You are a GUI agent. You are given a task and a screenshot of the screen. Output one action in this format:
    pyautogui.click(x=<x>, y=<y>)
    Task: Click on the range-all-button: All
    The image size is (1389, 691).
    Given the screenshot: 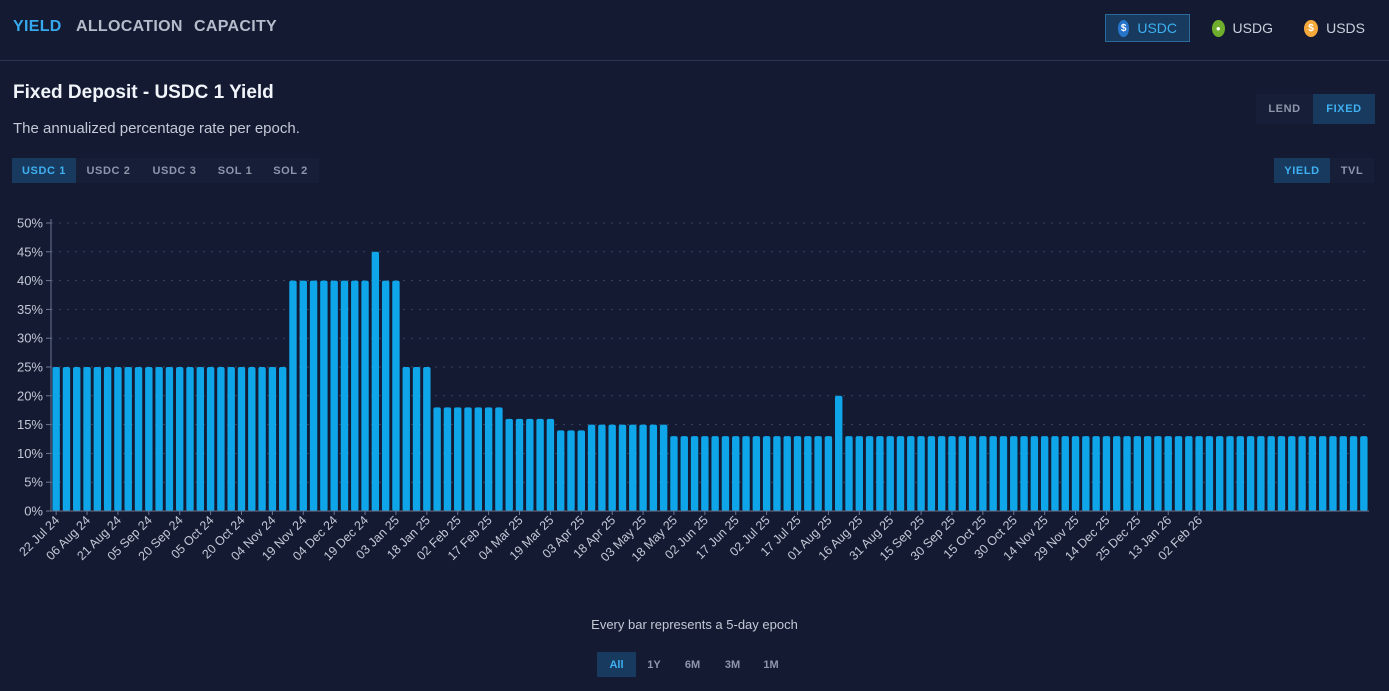 What is the action you would take?
    pyautogui.click(x=616, y=664)
    